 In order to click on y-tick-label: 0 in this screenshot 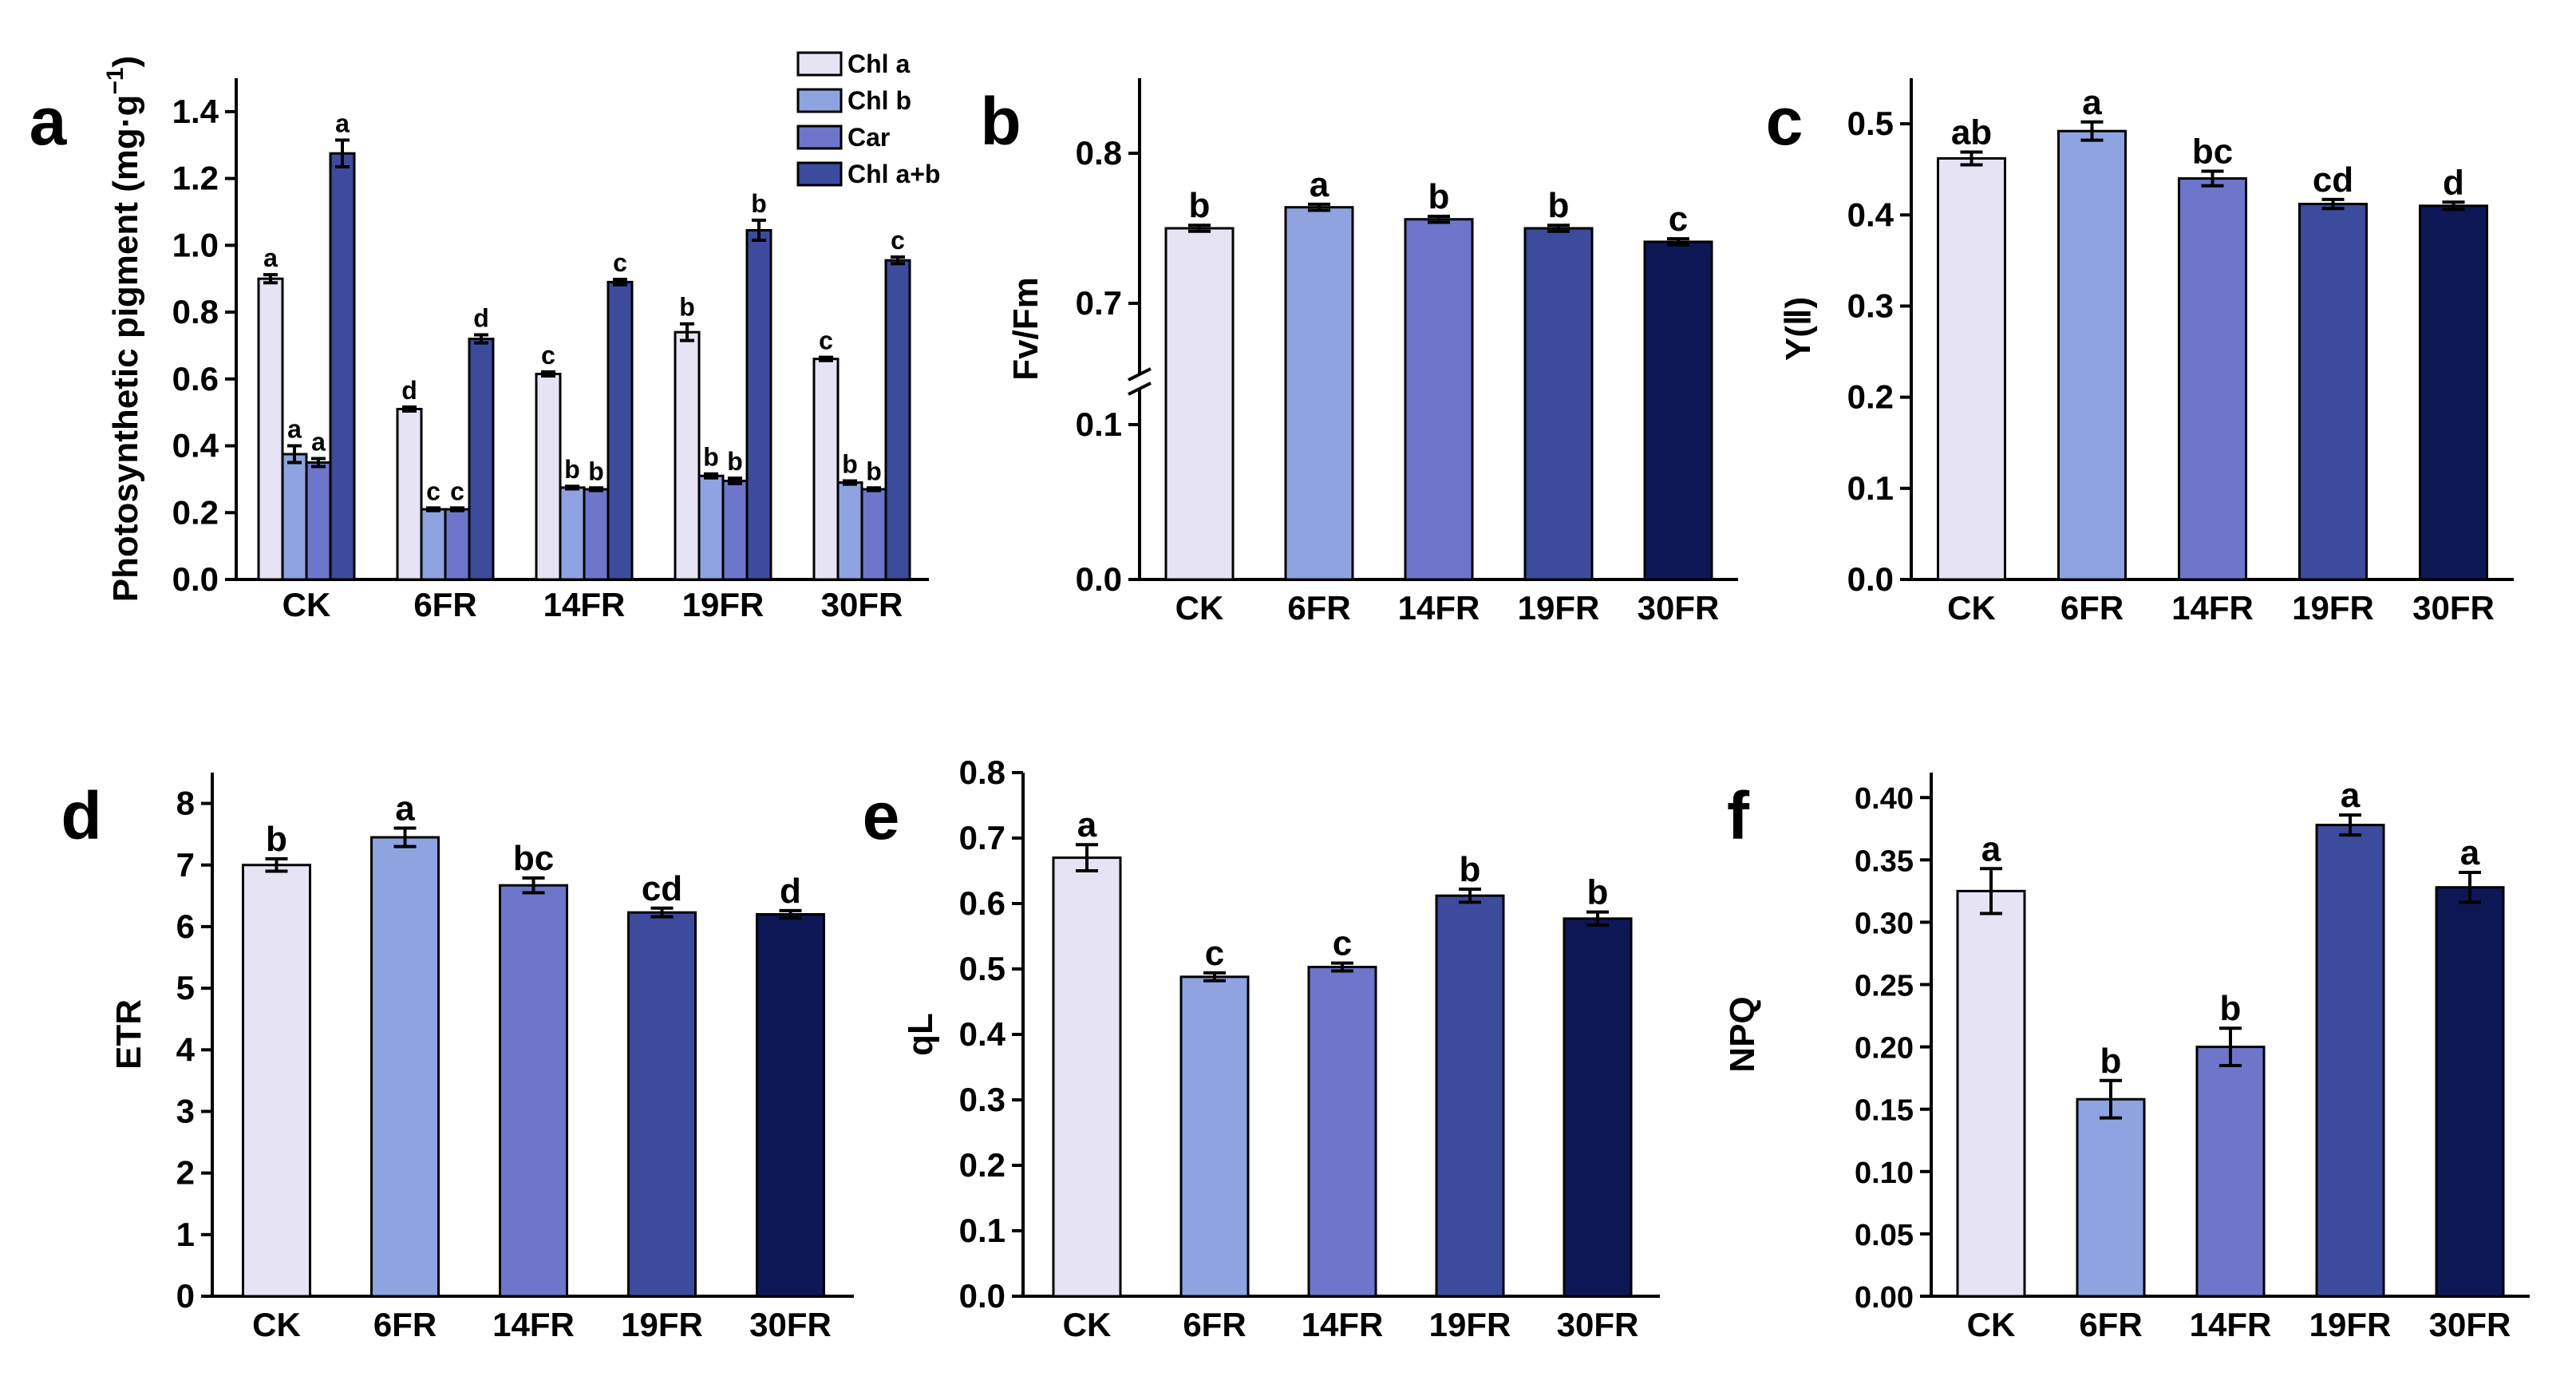, I will do `click(185, 1296)`.